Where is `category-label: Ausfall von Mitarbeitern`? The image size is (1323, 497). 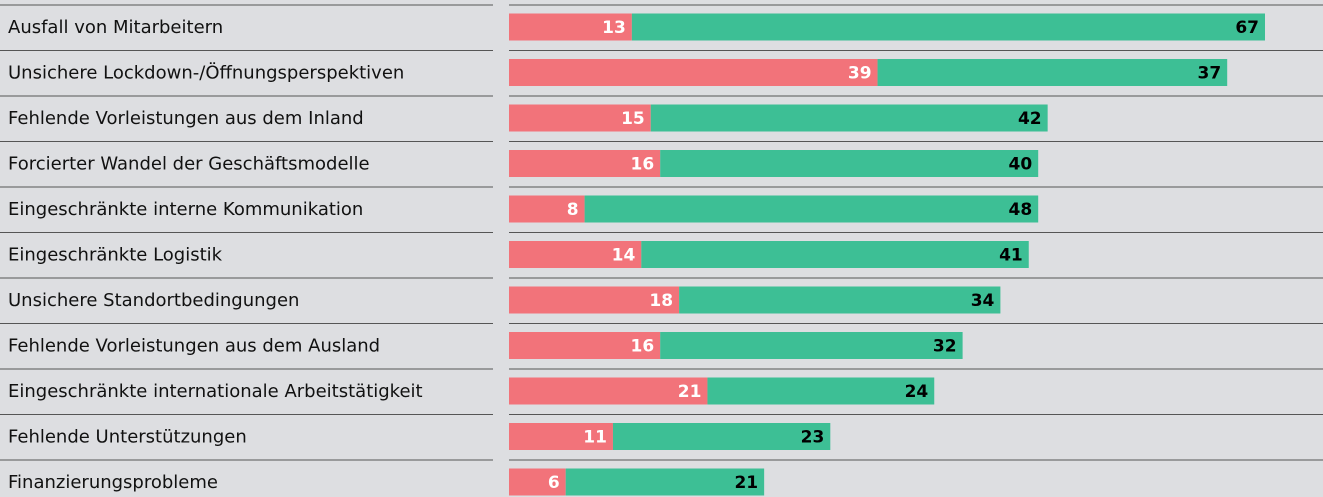 category-label: Ausfall von Mitarbeitern is located at coordinates (115, 27).